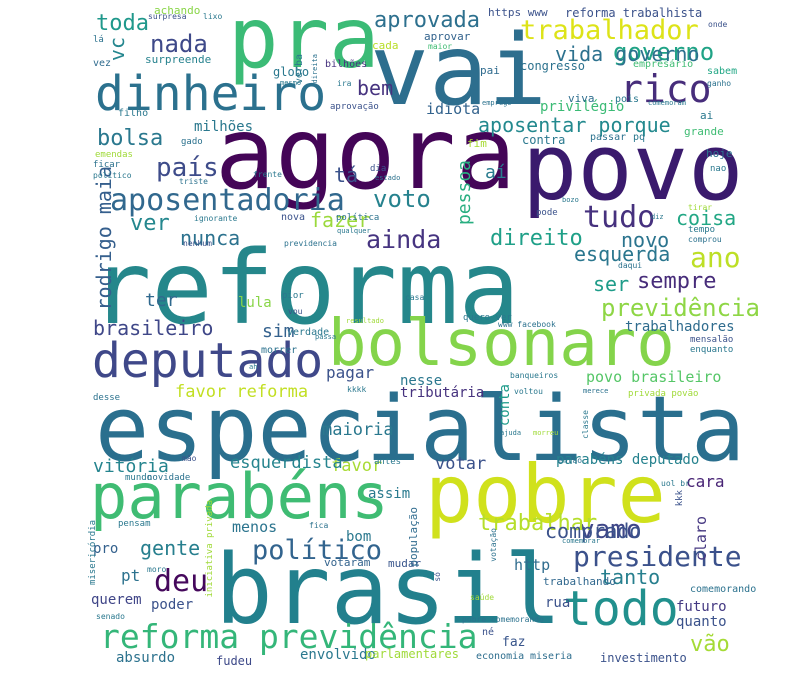 The height and width of the screenshot is (682, 800). What do you see at coordinates (621, 609) in the screenshot?
I see `word: todo` at bounding box center [621, 609].